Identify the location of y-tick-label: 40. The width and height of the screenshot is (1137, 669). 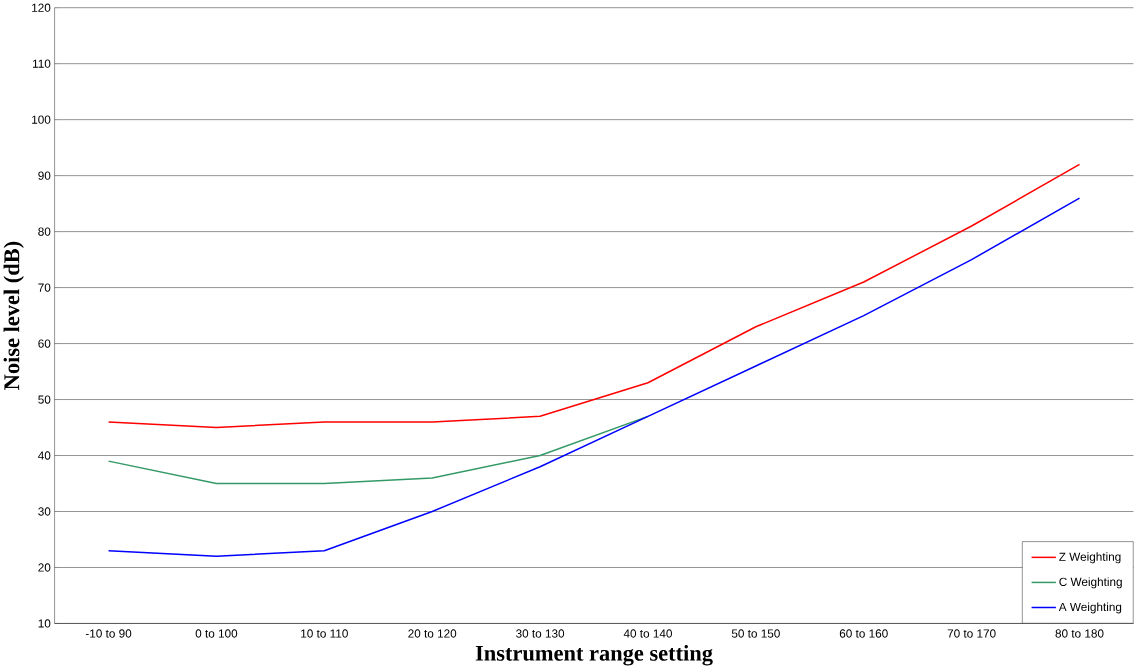
(44, 455).